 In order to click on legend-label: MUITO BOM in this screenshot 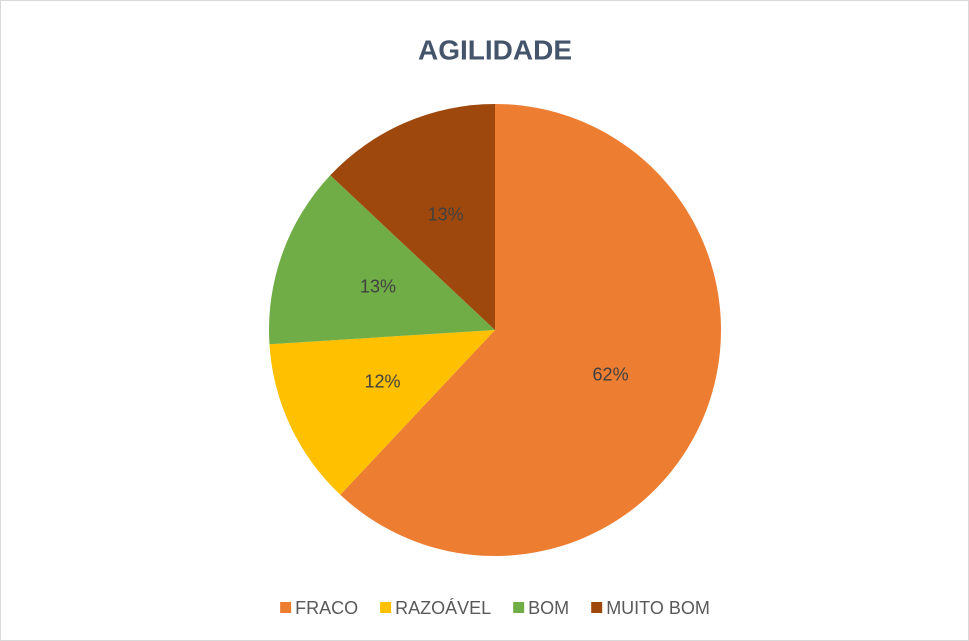, I will do `click(658, 608)`.